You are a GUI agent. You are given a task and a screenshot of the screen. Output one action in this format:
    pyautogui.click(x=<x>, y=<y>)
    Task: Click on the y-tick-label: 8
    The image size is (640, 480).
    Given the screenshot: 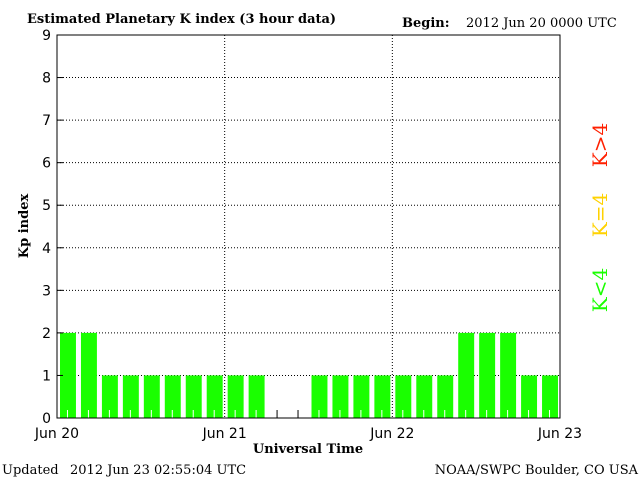 What is the action you would take?
    pyautogui.click(x=46, y=79)
    